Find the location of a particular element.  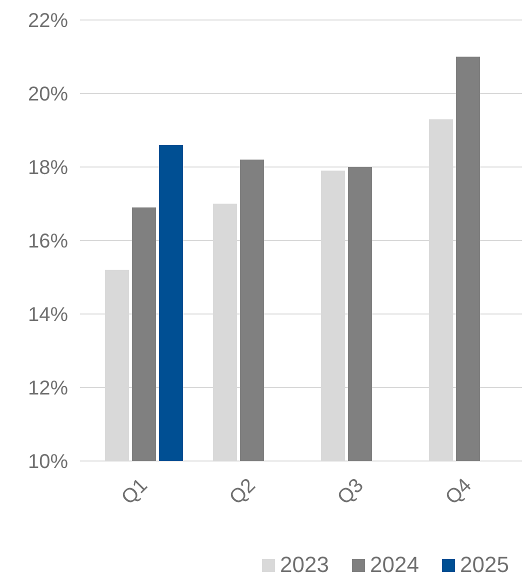

y-tick-label: 12% is located at coordinates (48, 389).